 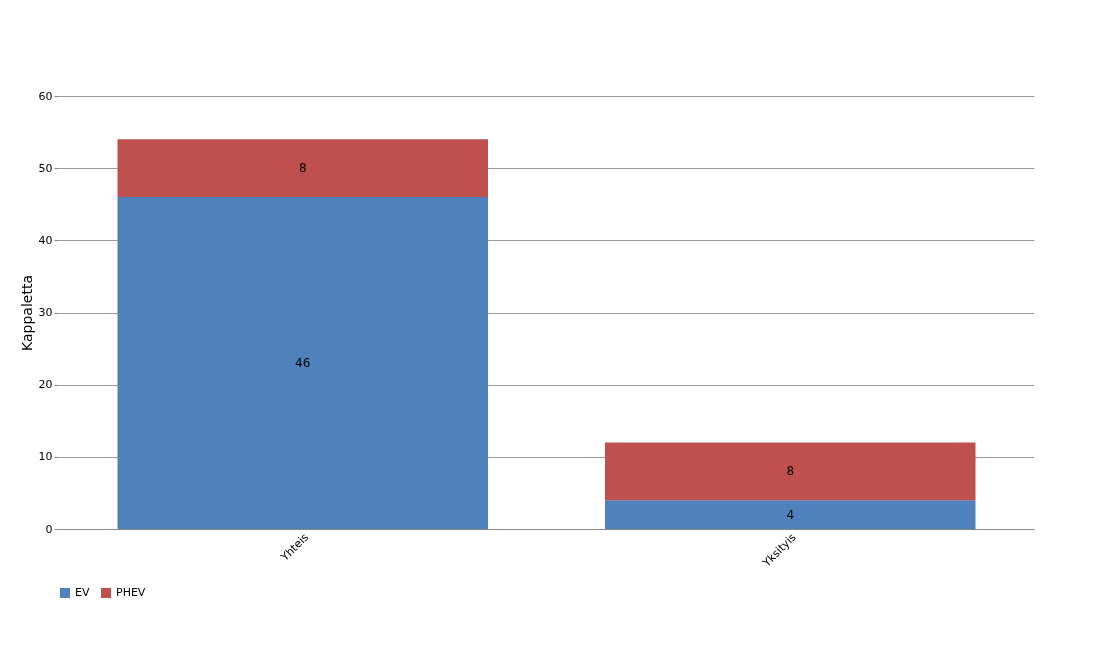 I want to click on data-label: 4, so click(x=790, y=514).